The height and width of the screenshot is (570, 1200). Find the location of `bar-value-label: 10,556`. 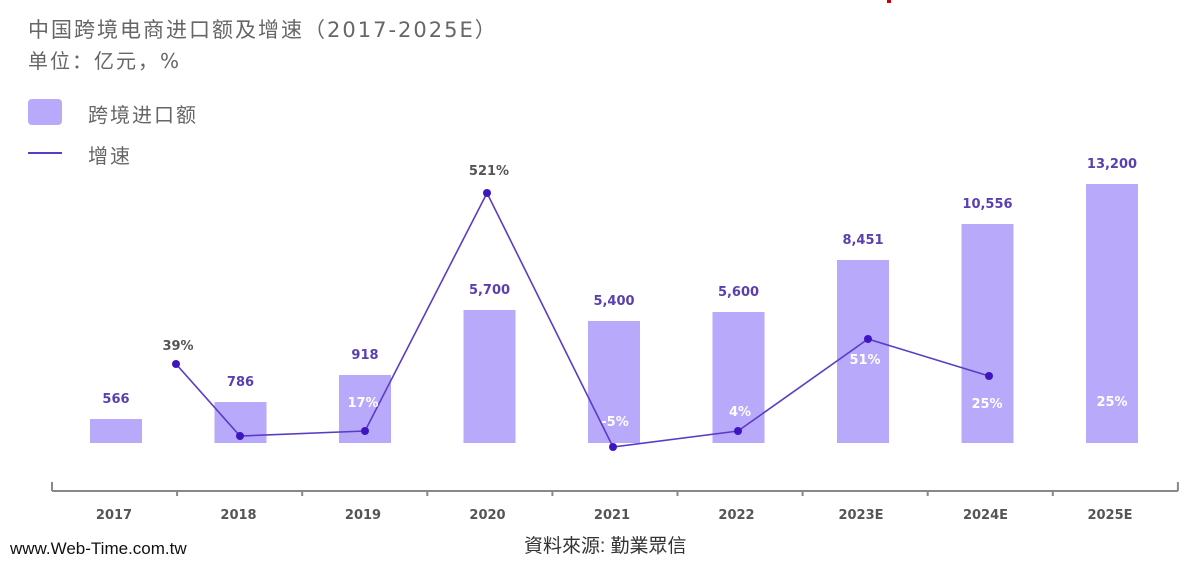

bar-value-label: 10,556 is located at coordinates (987, 204).